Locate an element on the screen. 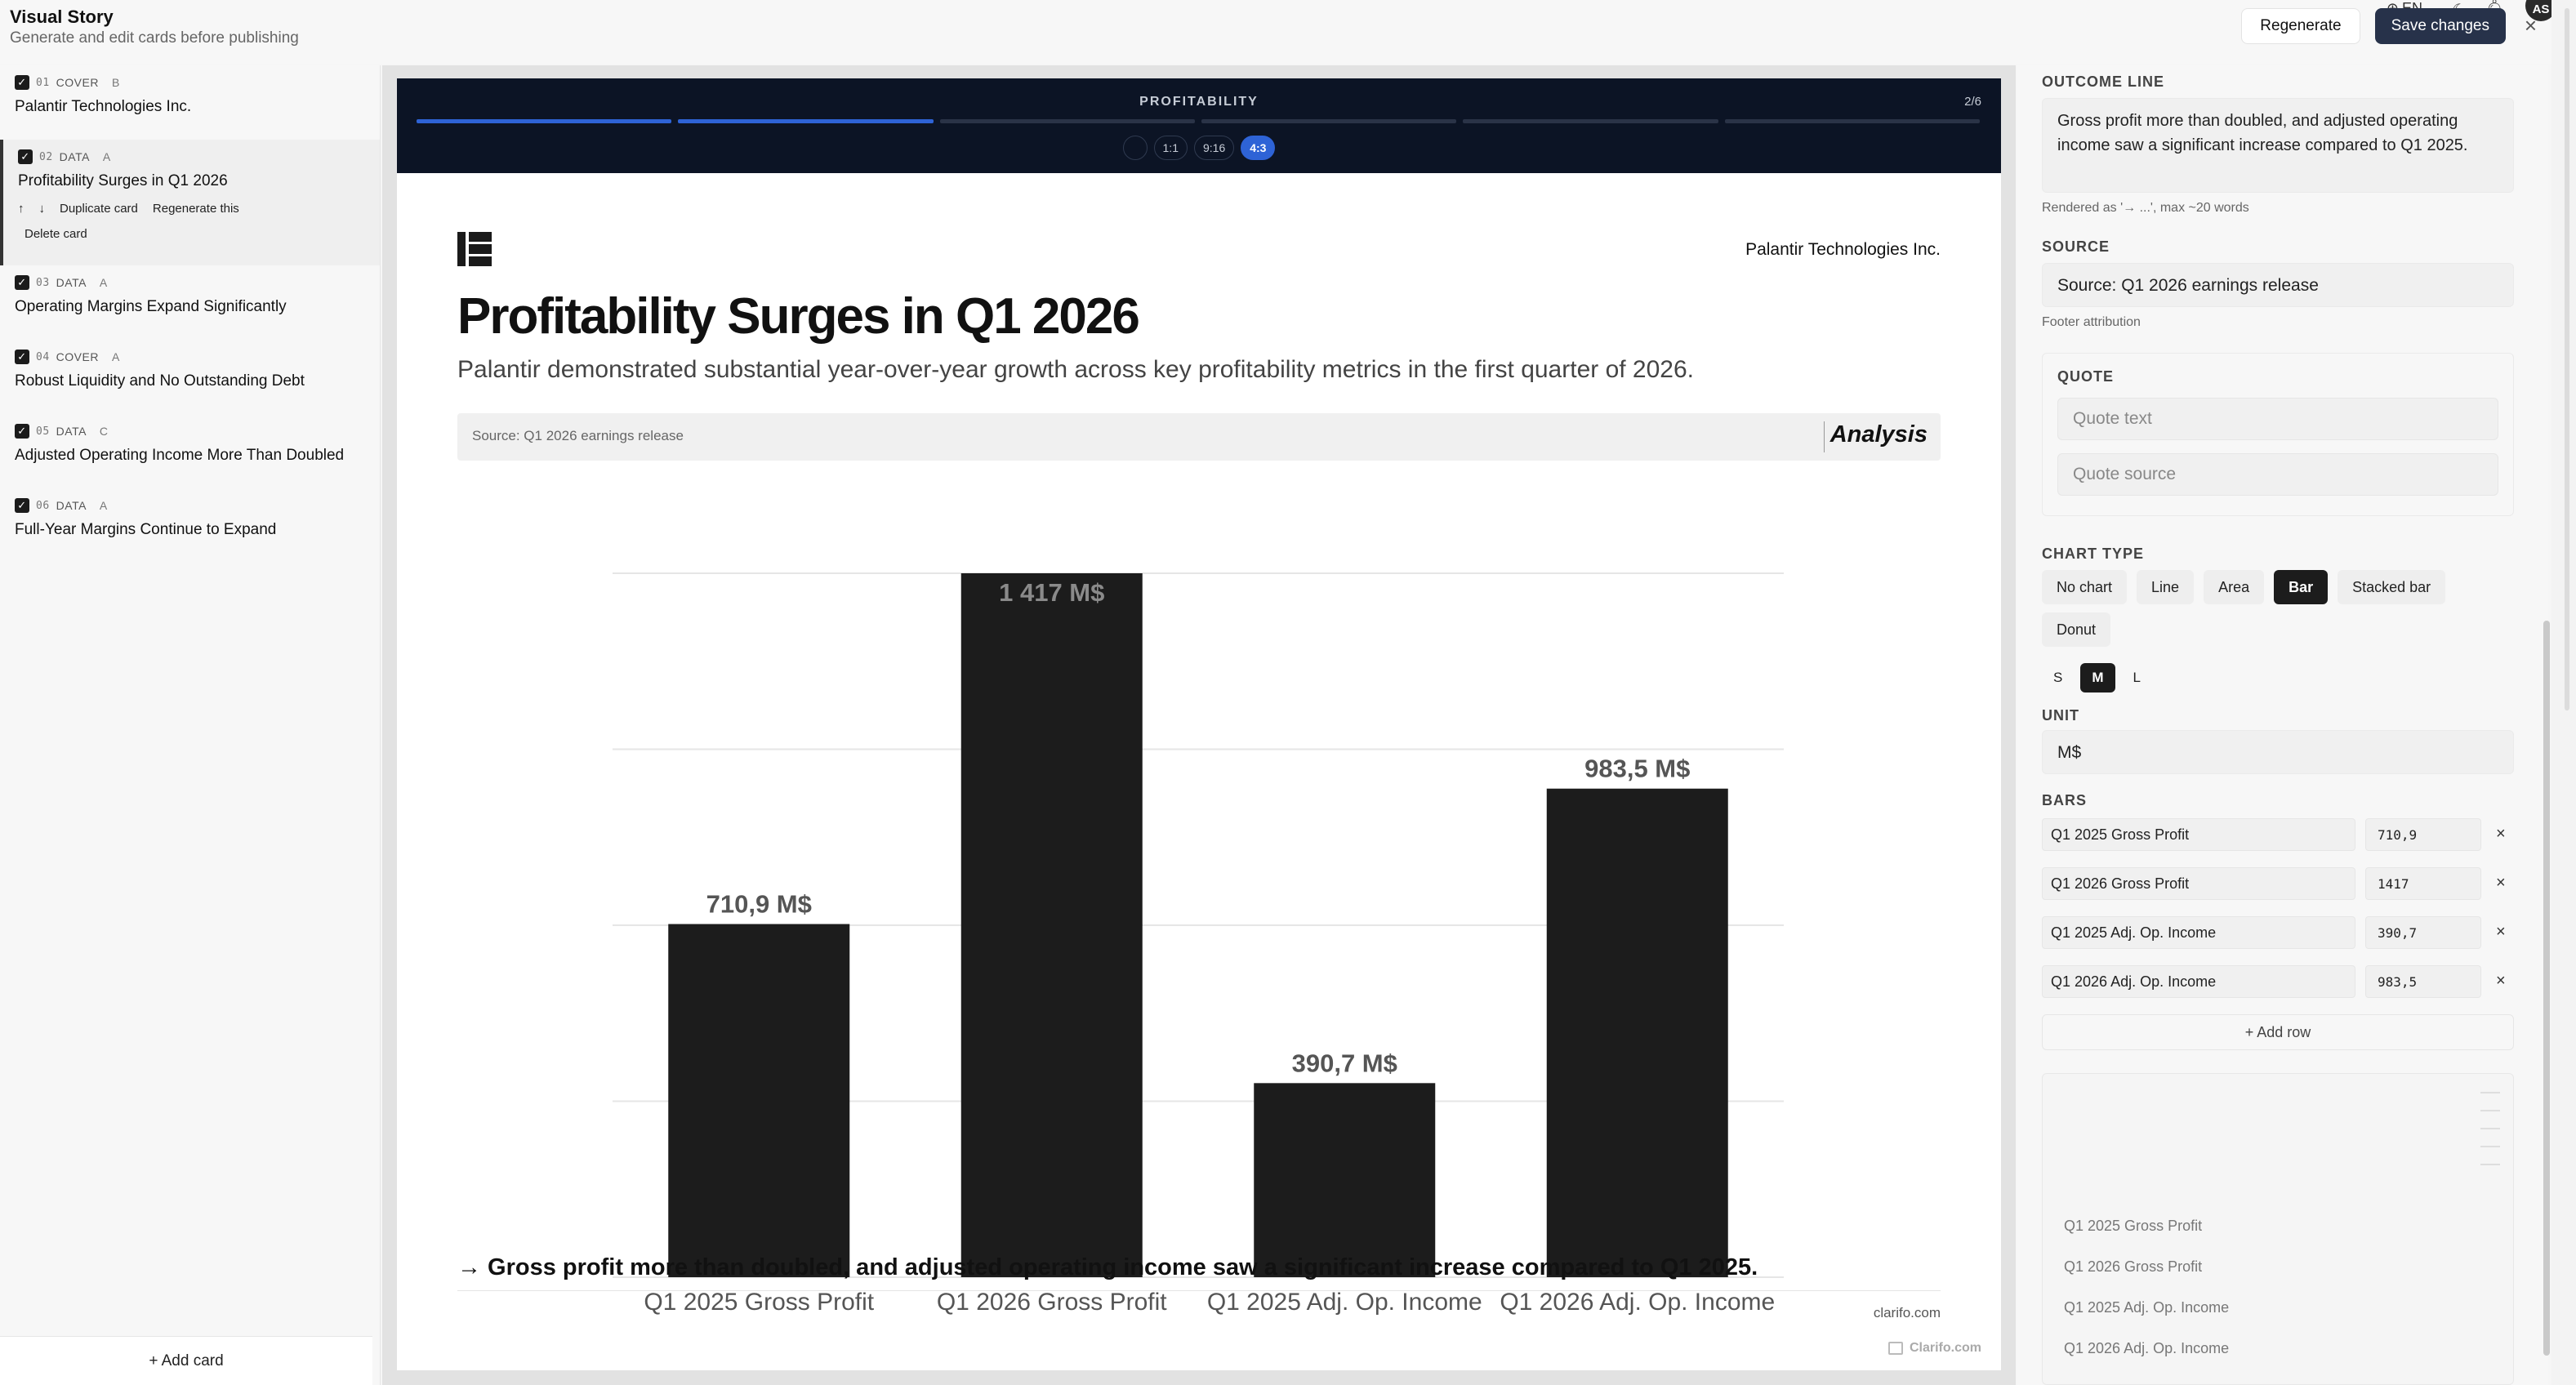 The height and width of the screenshot is (1385, 2576). card-type-tag: DATA is located at coordinates (71, 431).